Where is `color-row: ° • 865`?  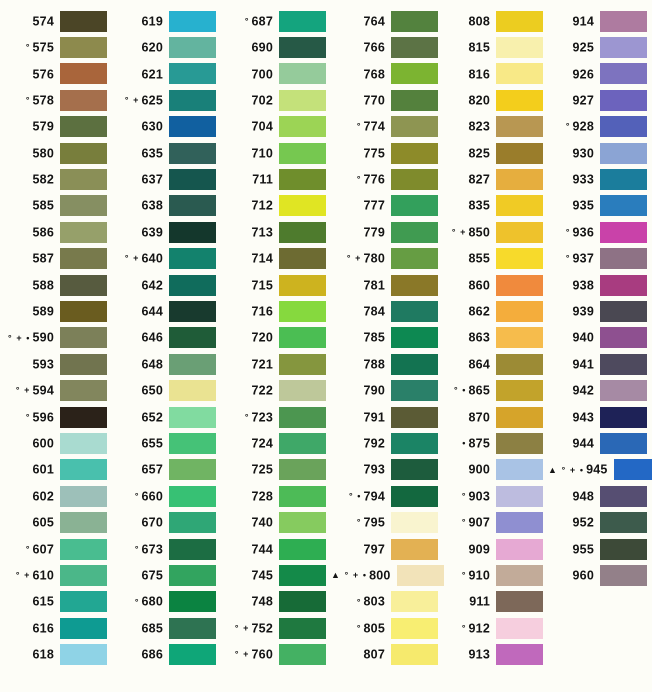 color-row: ° • 865 is located at coordinates (495, 390).